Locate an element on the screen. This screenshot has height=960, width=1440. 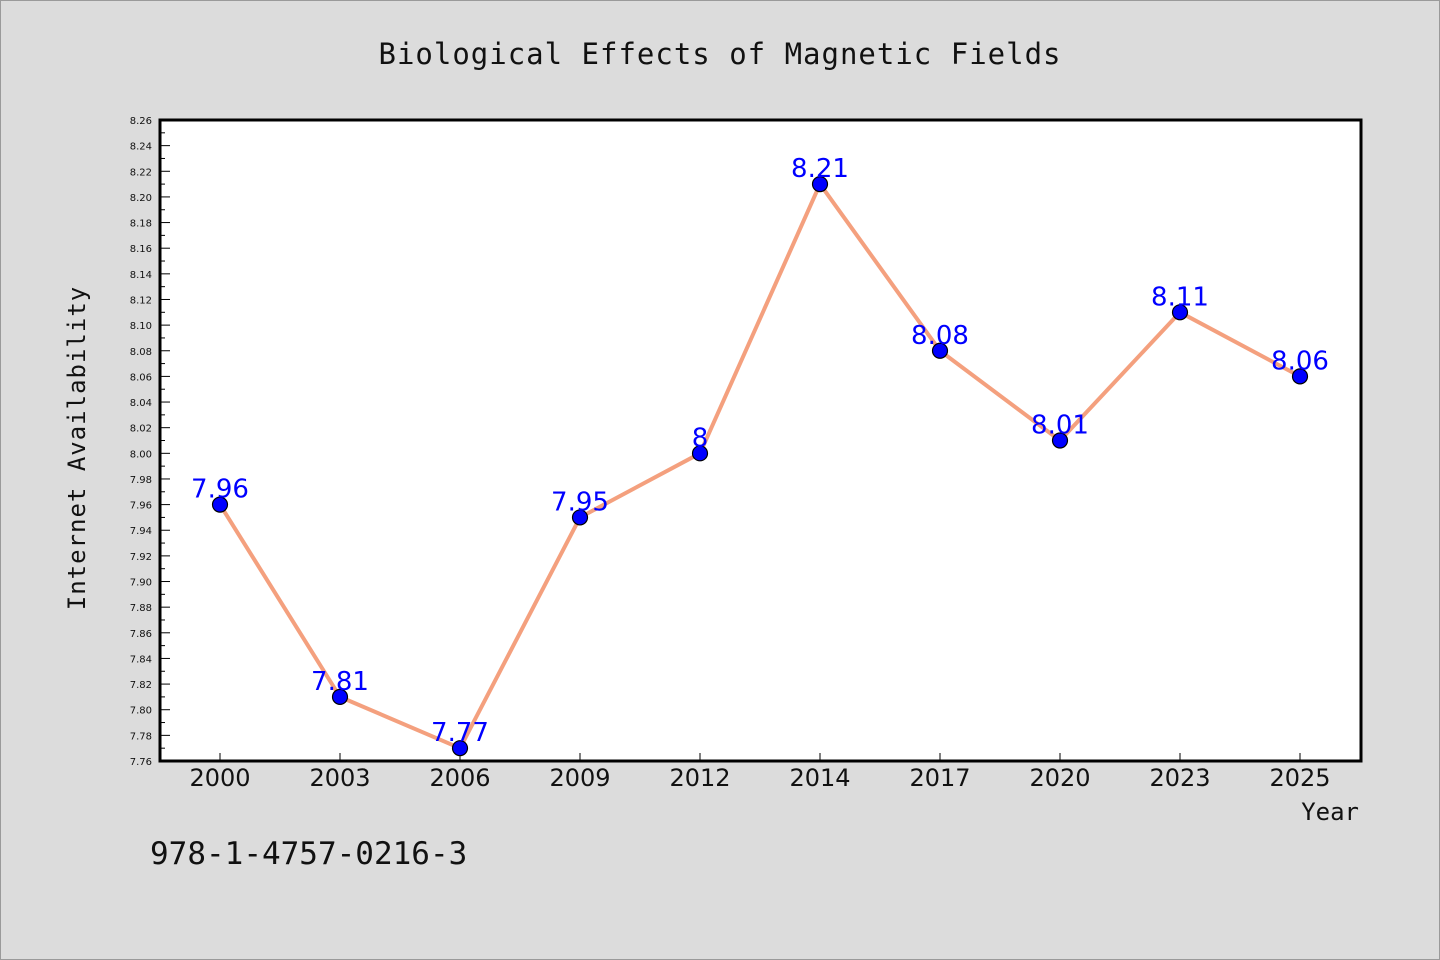
data-label: 8.21 is located at coordinates (820, 169).